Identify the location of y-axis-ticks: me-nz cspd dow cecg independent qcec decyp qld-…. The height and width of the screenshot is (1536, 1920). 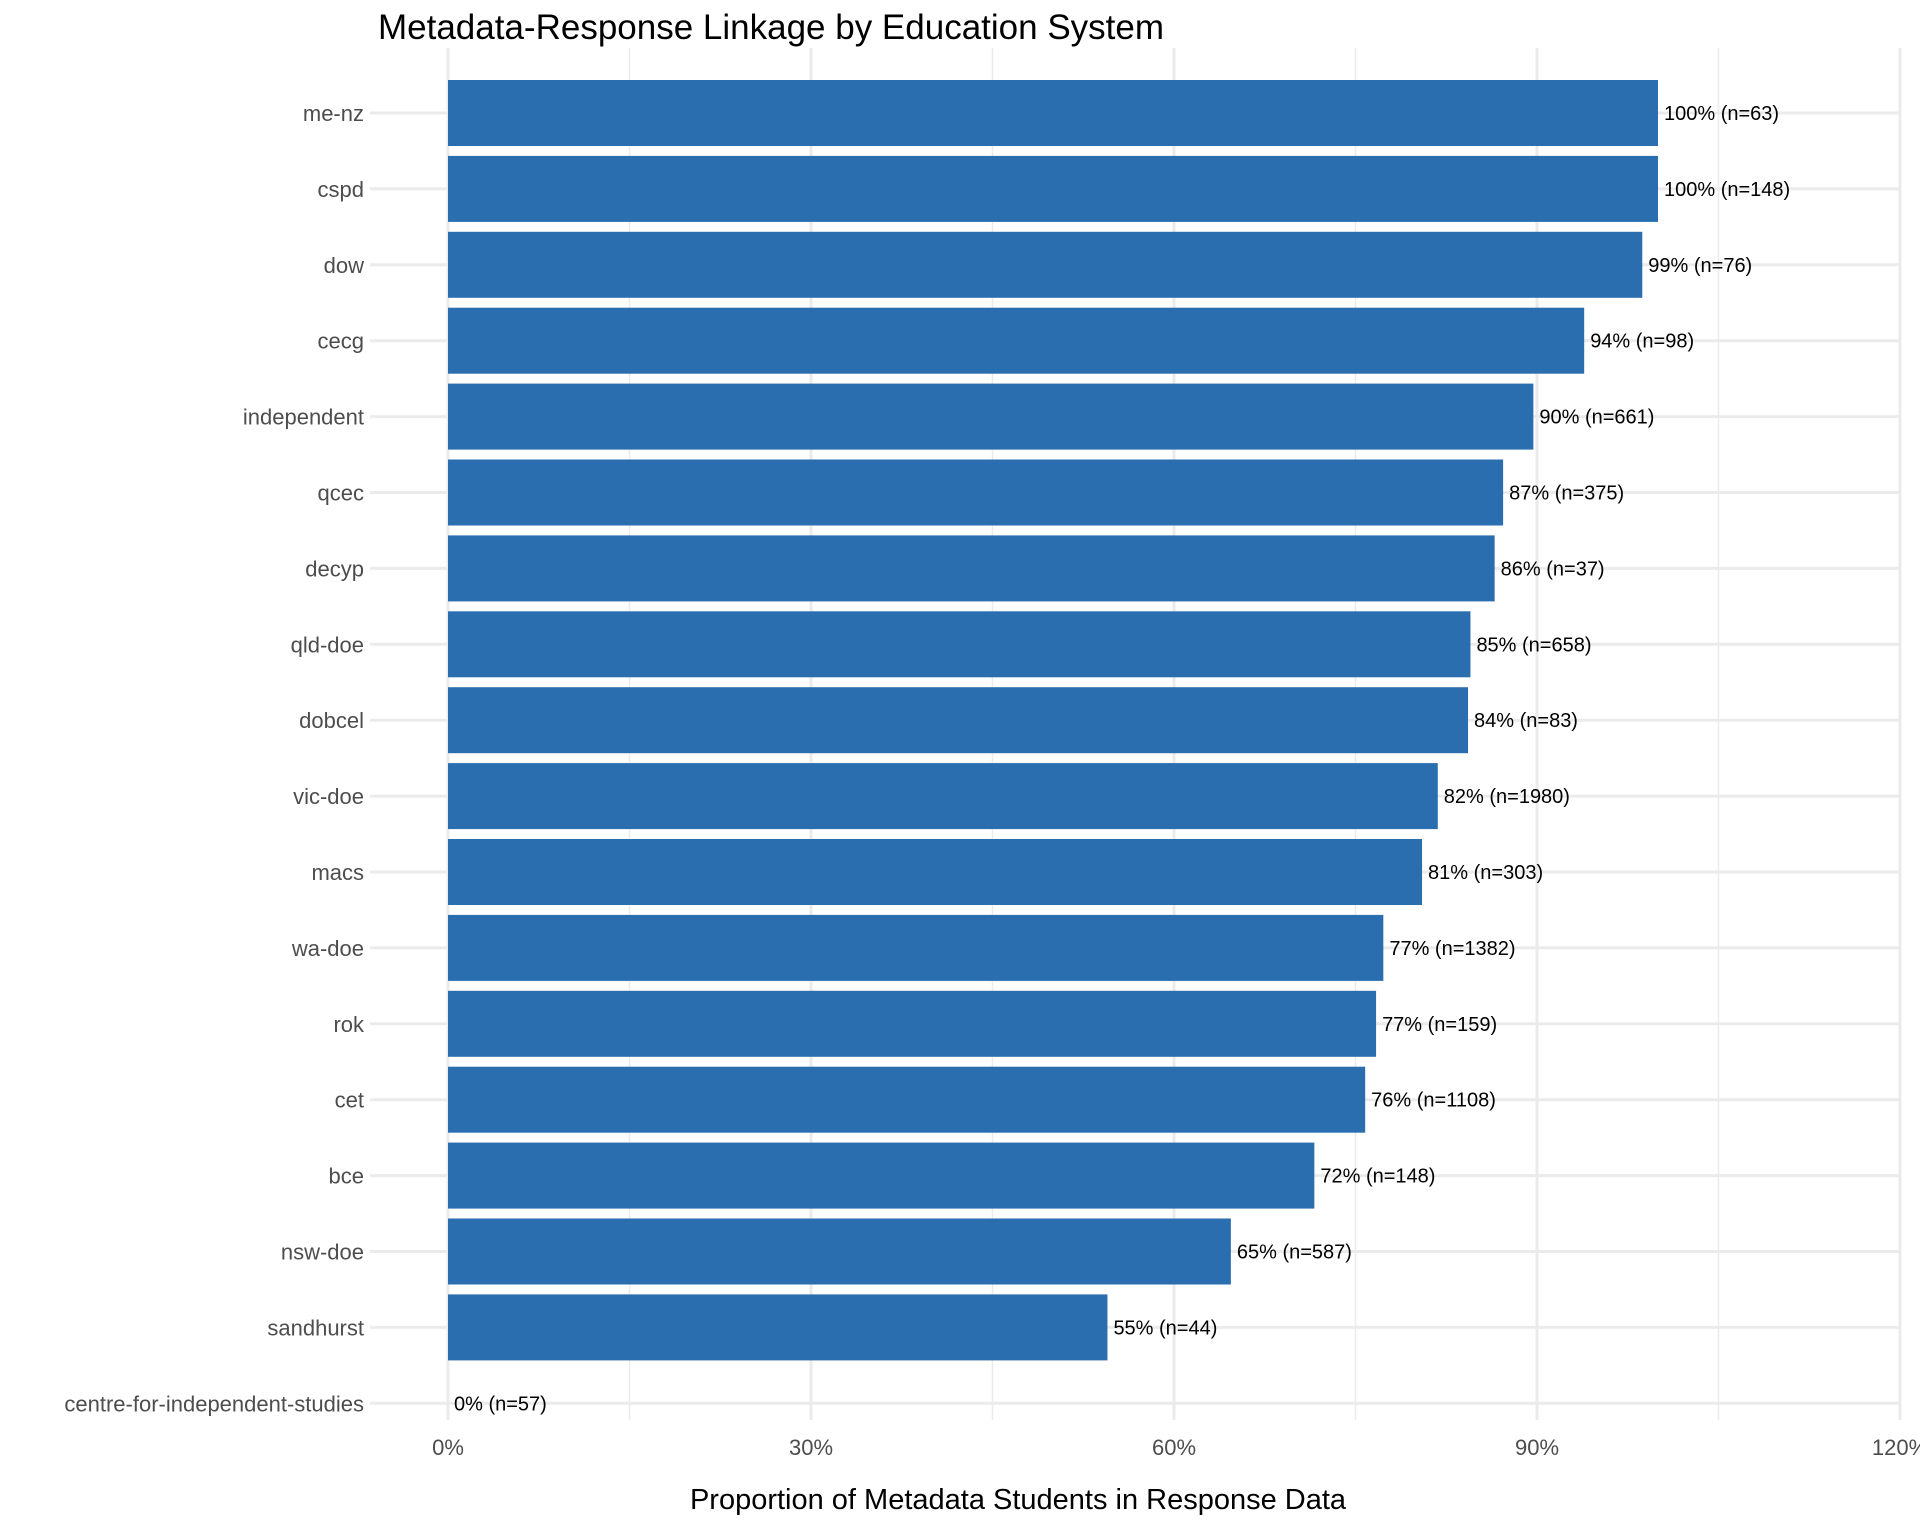
(214, 758).